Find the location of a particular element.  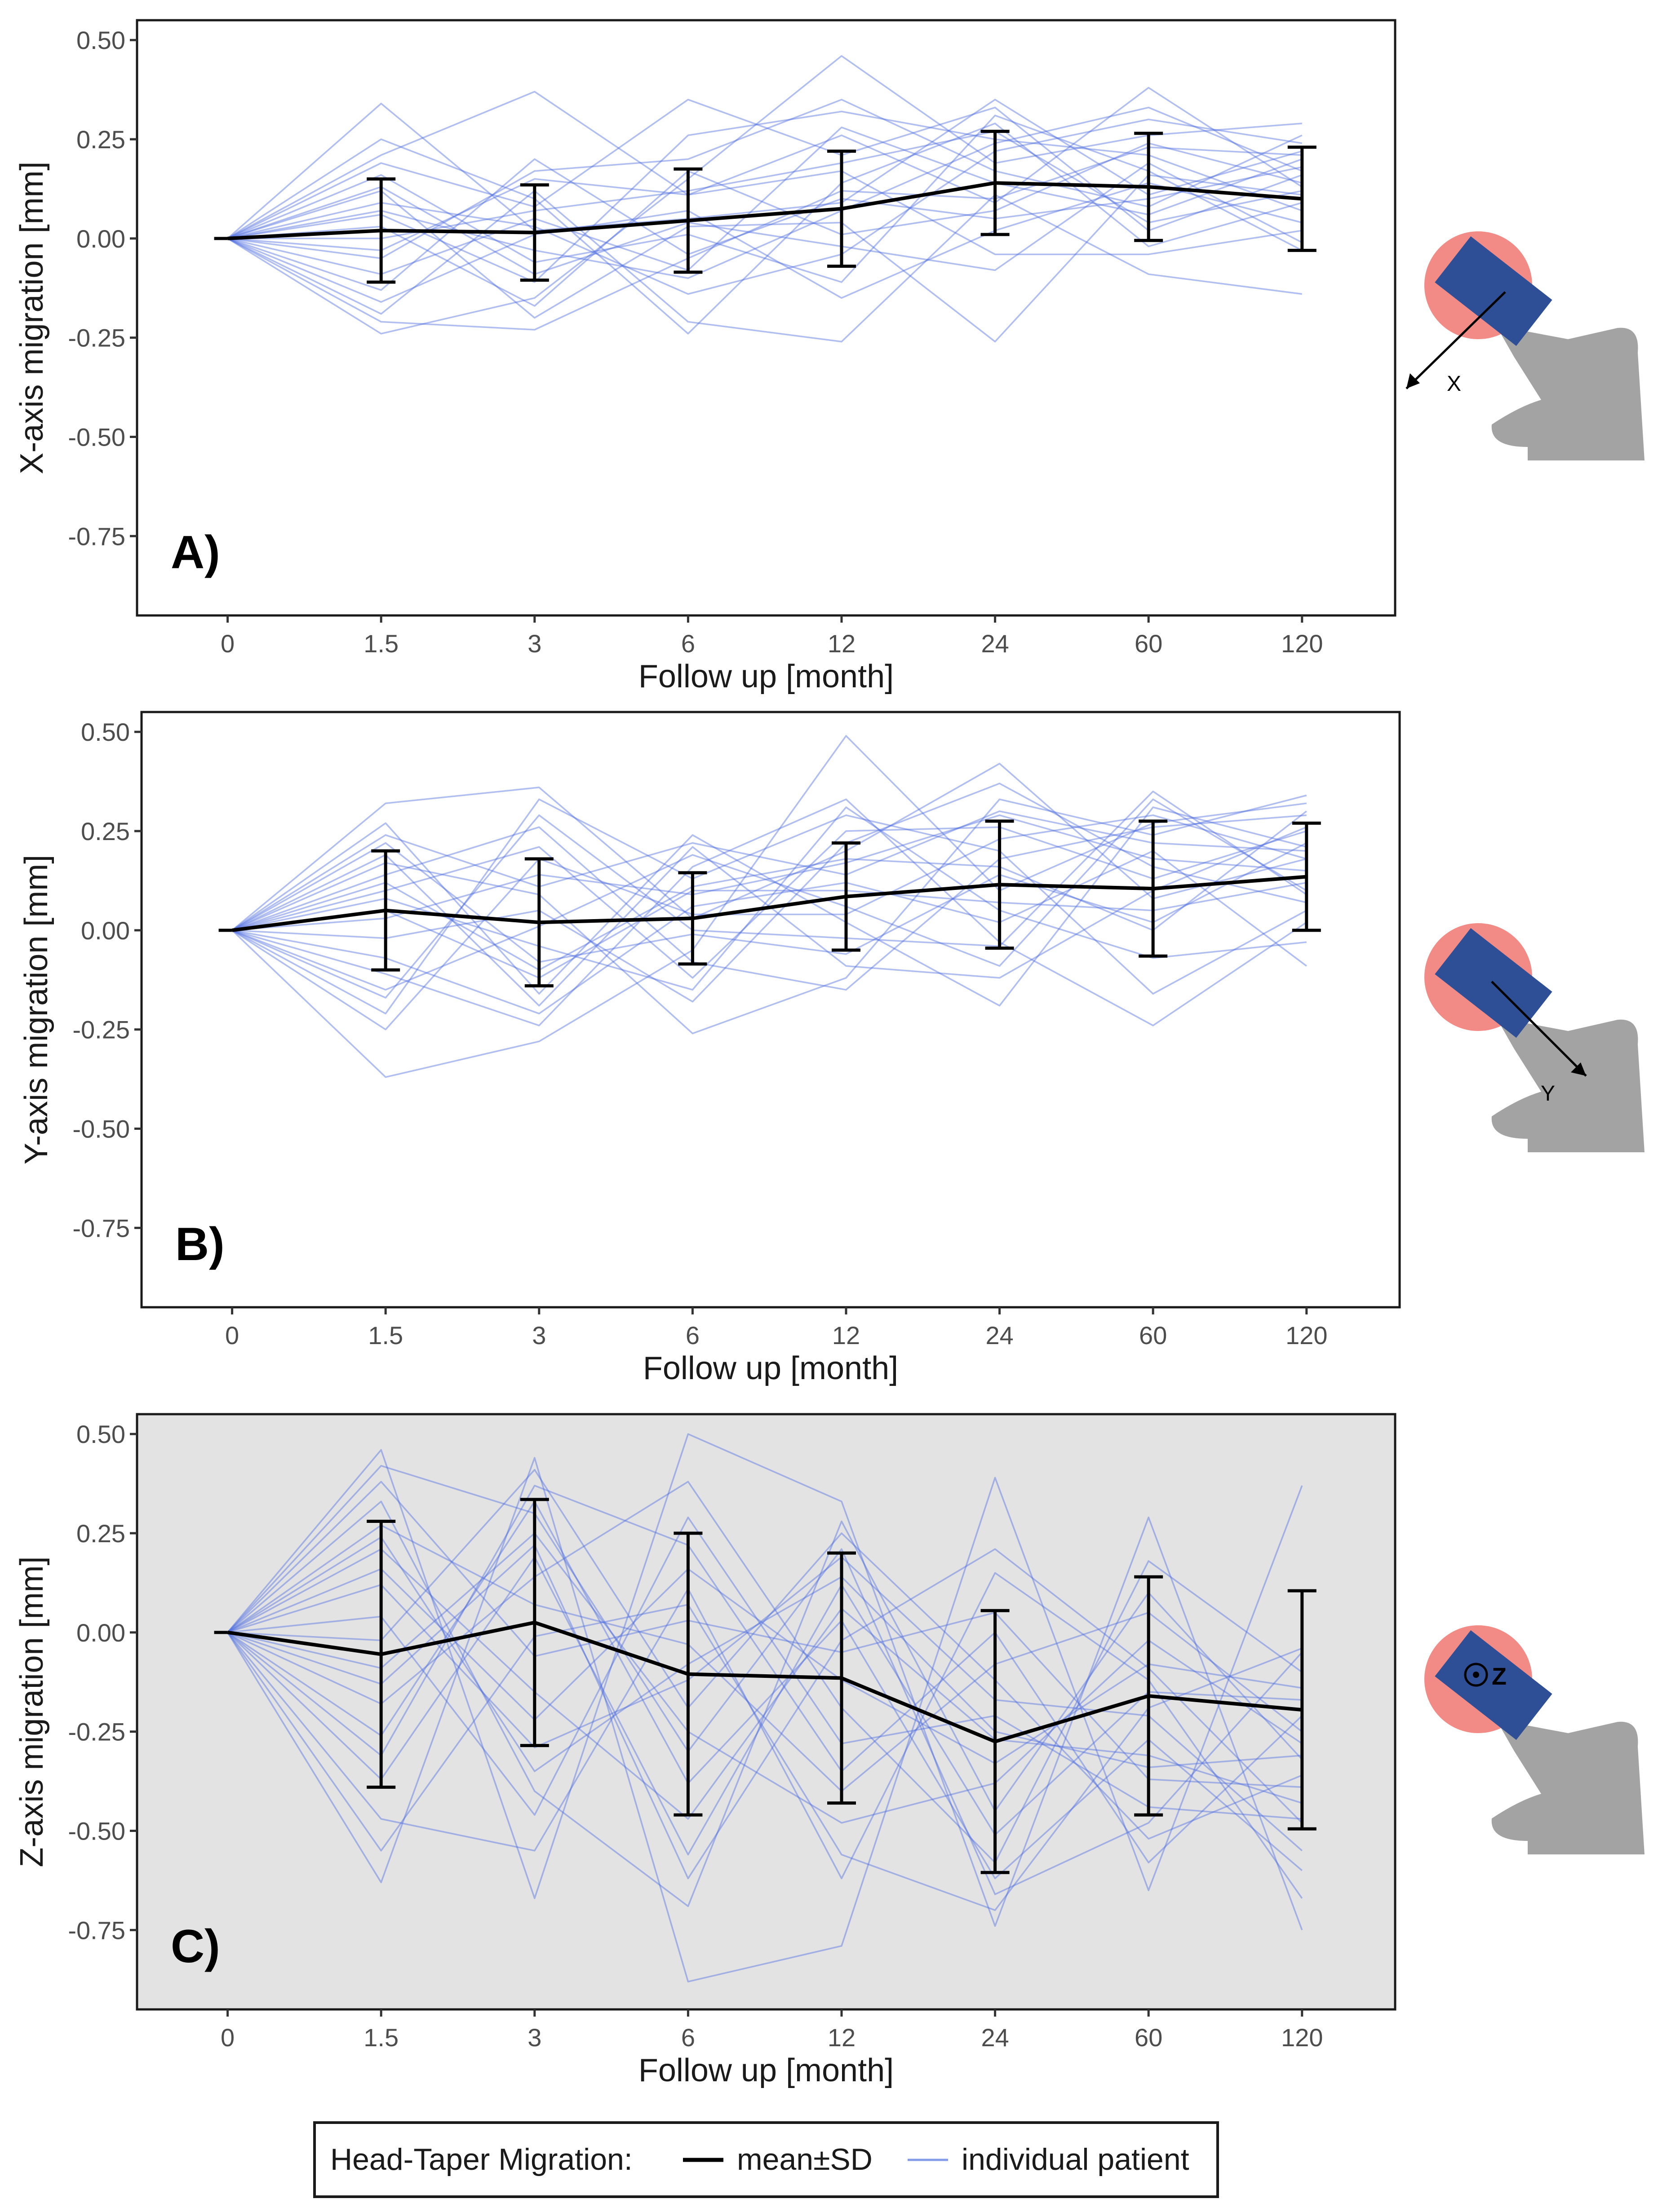

legend-individual-label: individual patient is located at coordinates (1075, 2159).